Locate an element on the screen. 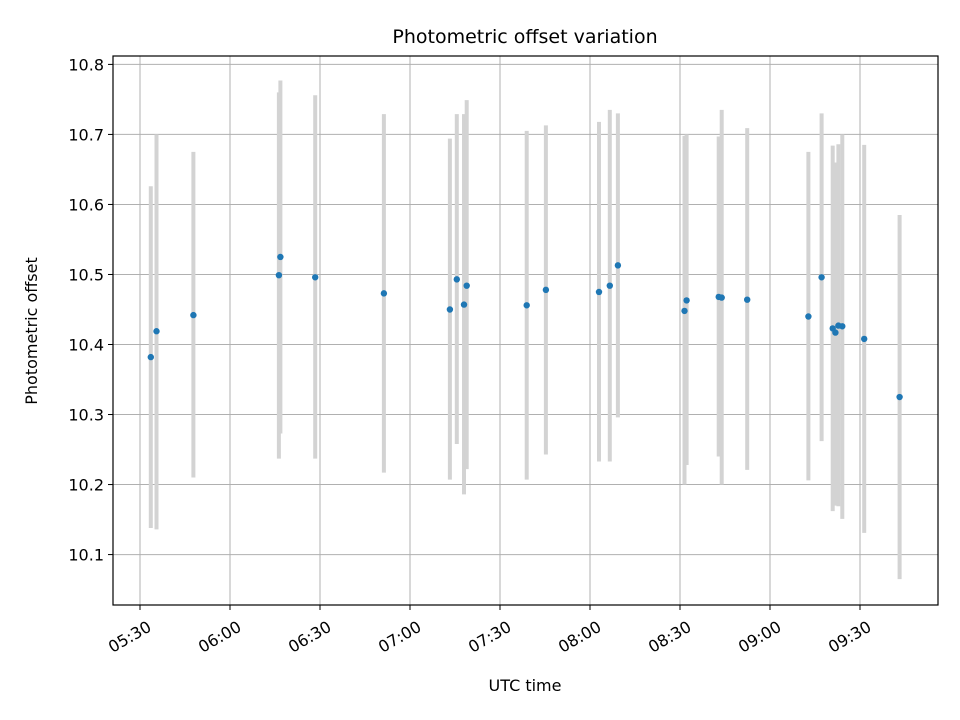  y-tick-label: 10.8 is located at coordinates (86, 64).